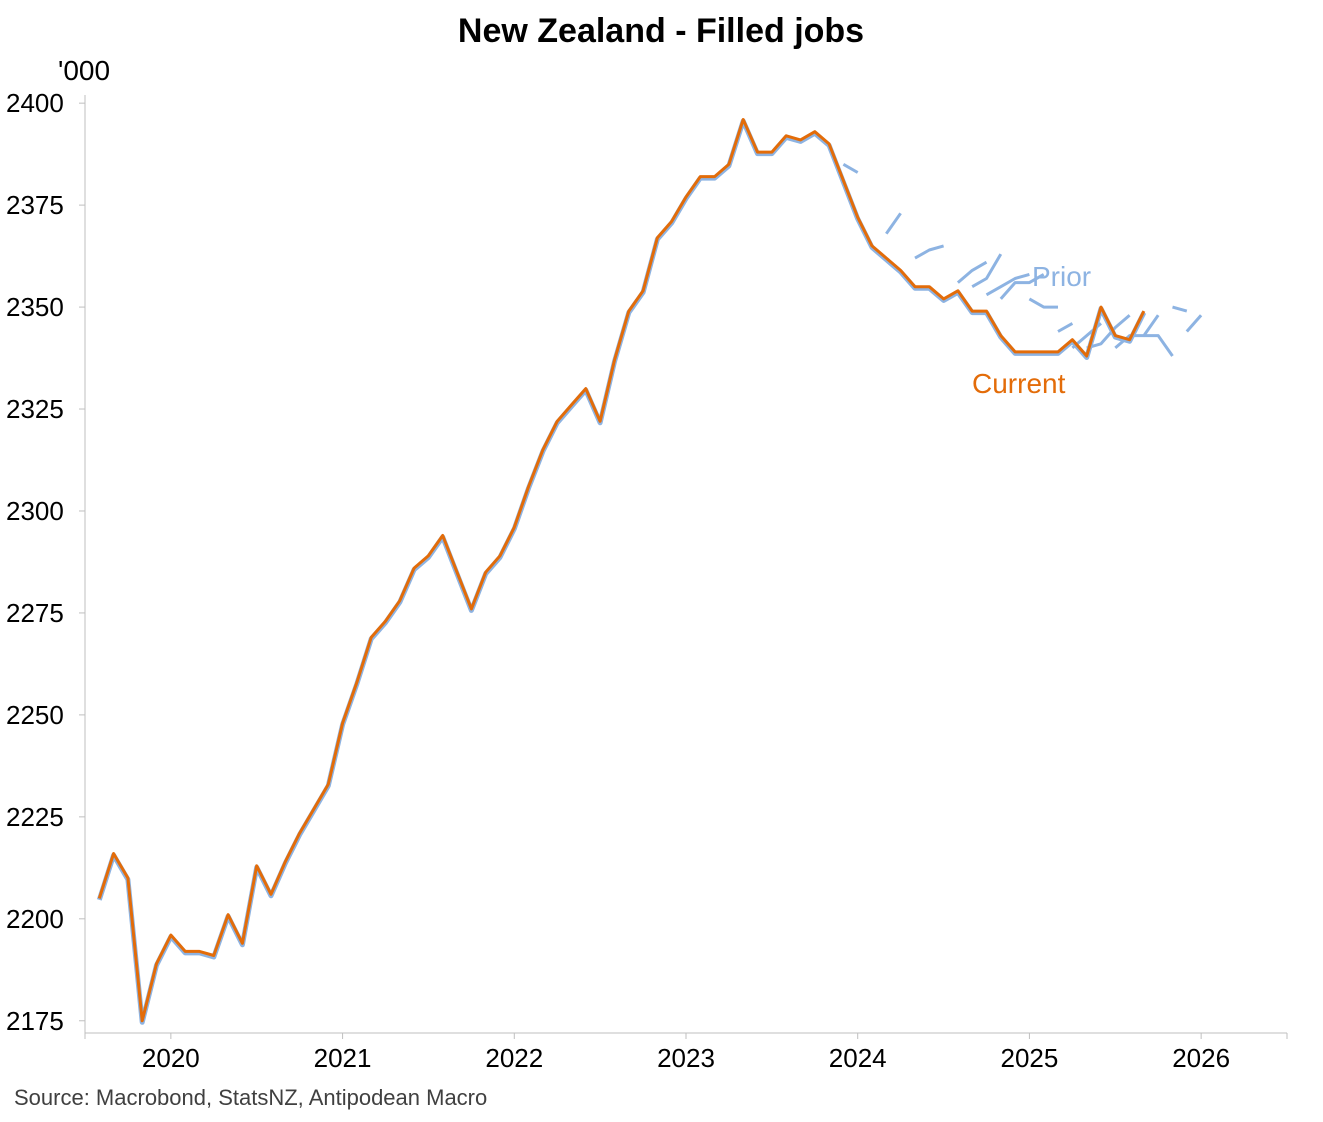 This screenshot has height=1122, width=1323. I want to click on x-tick-label: 2023, so click(686, 1058).